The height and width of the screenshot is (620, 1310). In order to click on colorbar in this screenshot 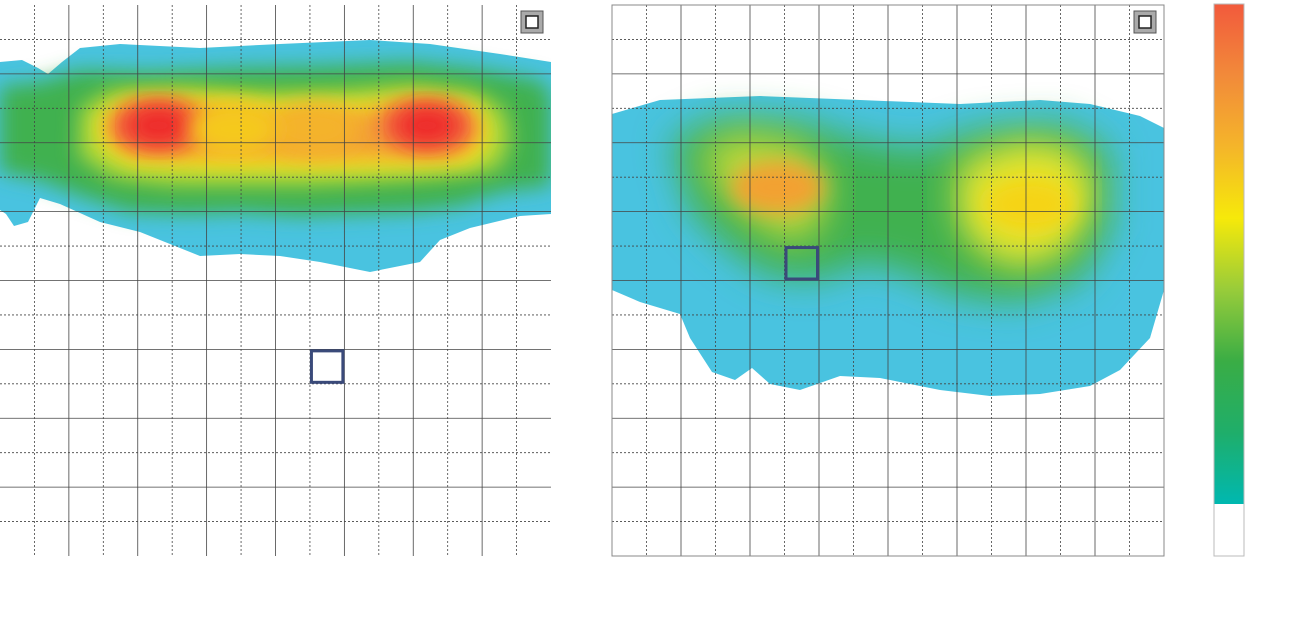, I will do `click(1229, 280)`.